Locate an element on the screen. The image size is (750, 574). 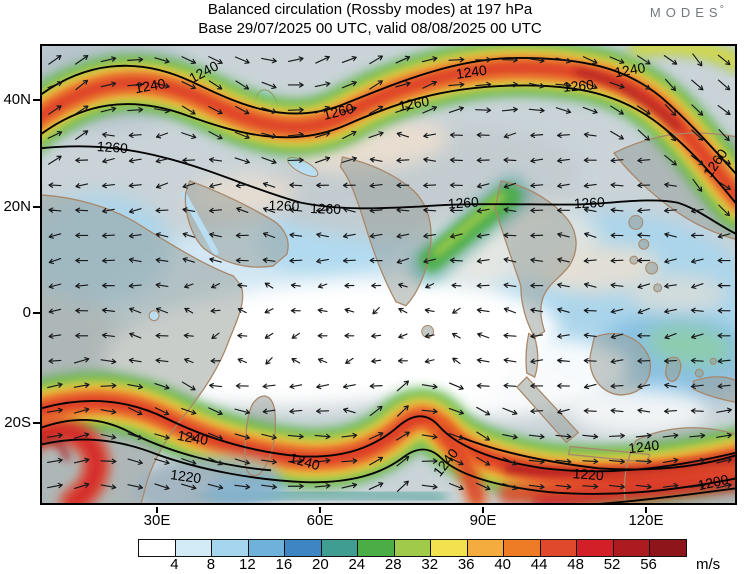
colorbar-tick-label: 20 is located at coordinates (320, 564).